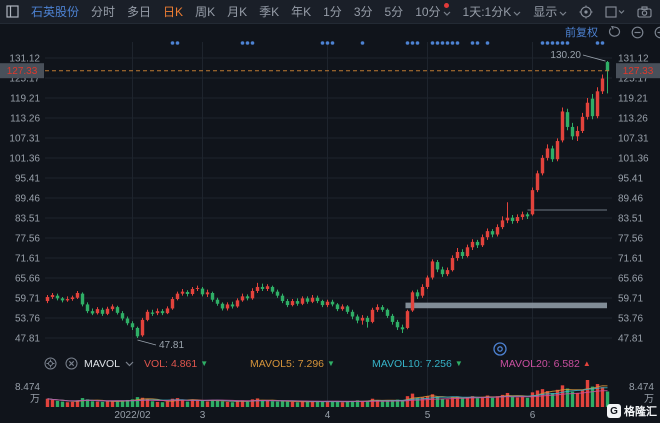 This screenshot has height=423, width=660. I want to click on stock-name: 石英股份, so click(55, 12).